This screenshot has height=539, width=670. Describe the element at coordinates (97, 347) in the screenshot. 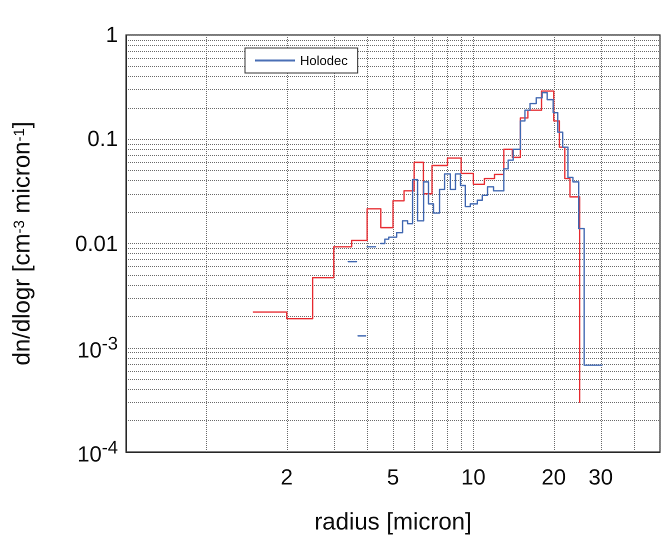

I see `y-tick-label: 10$^{-3}$` at that location.